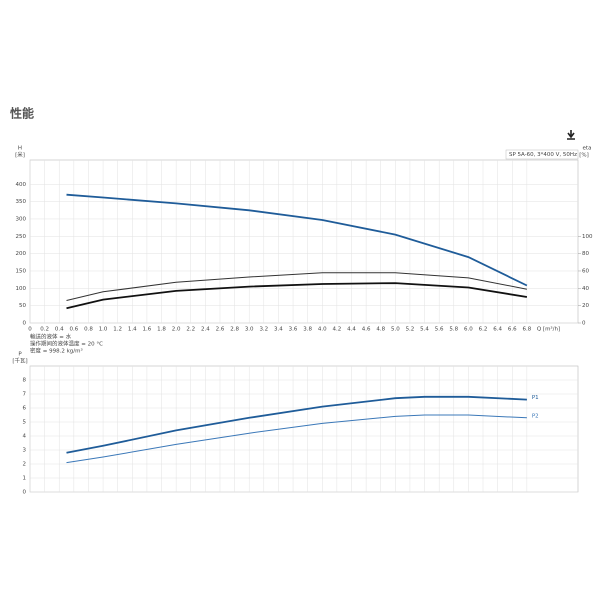 The image size is (600, 604). Describe the element at coordinates (25, 395) in the screenshot. I see `y-tick-label: 7` at that location.